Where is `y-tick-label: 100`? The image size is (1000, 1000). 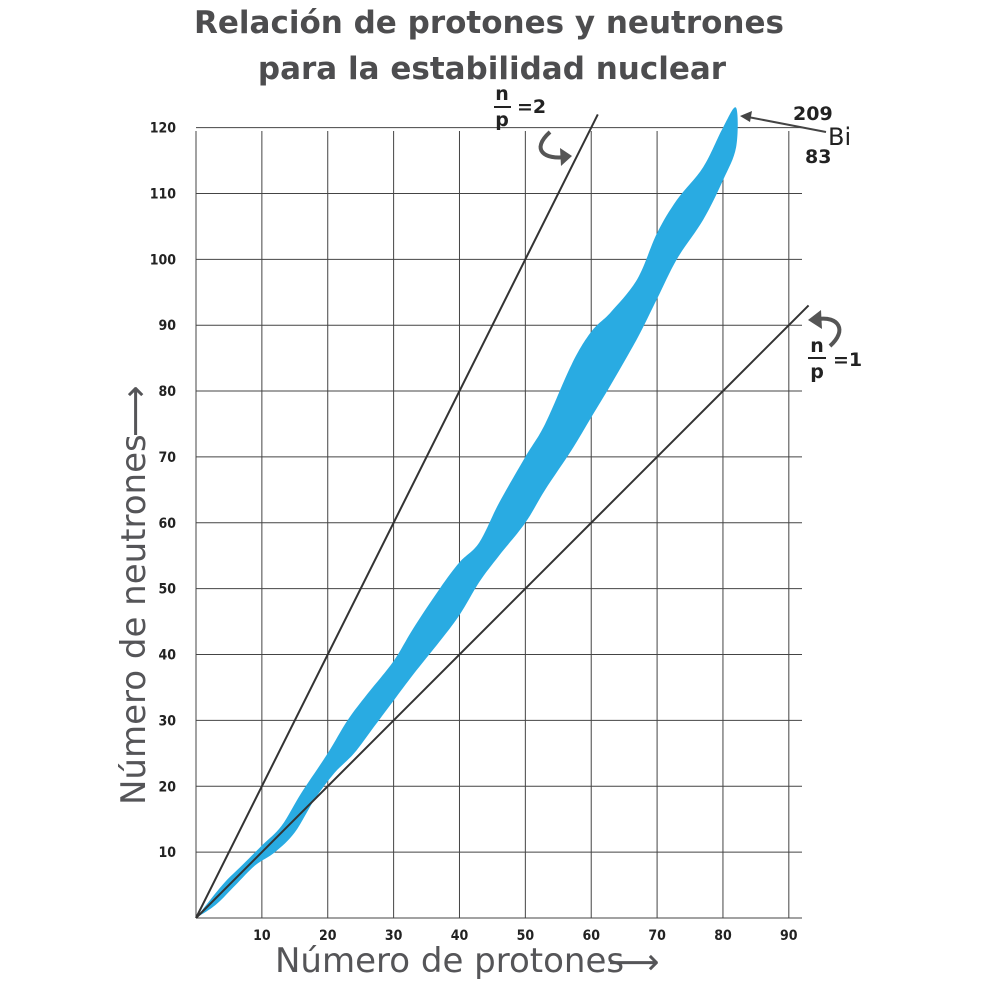
y-tick-label: 100 is located at coordinates (163, 260).